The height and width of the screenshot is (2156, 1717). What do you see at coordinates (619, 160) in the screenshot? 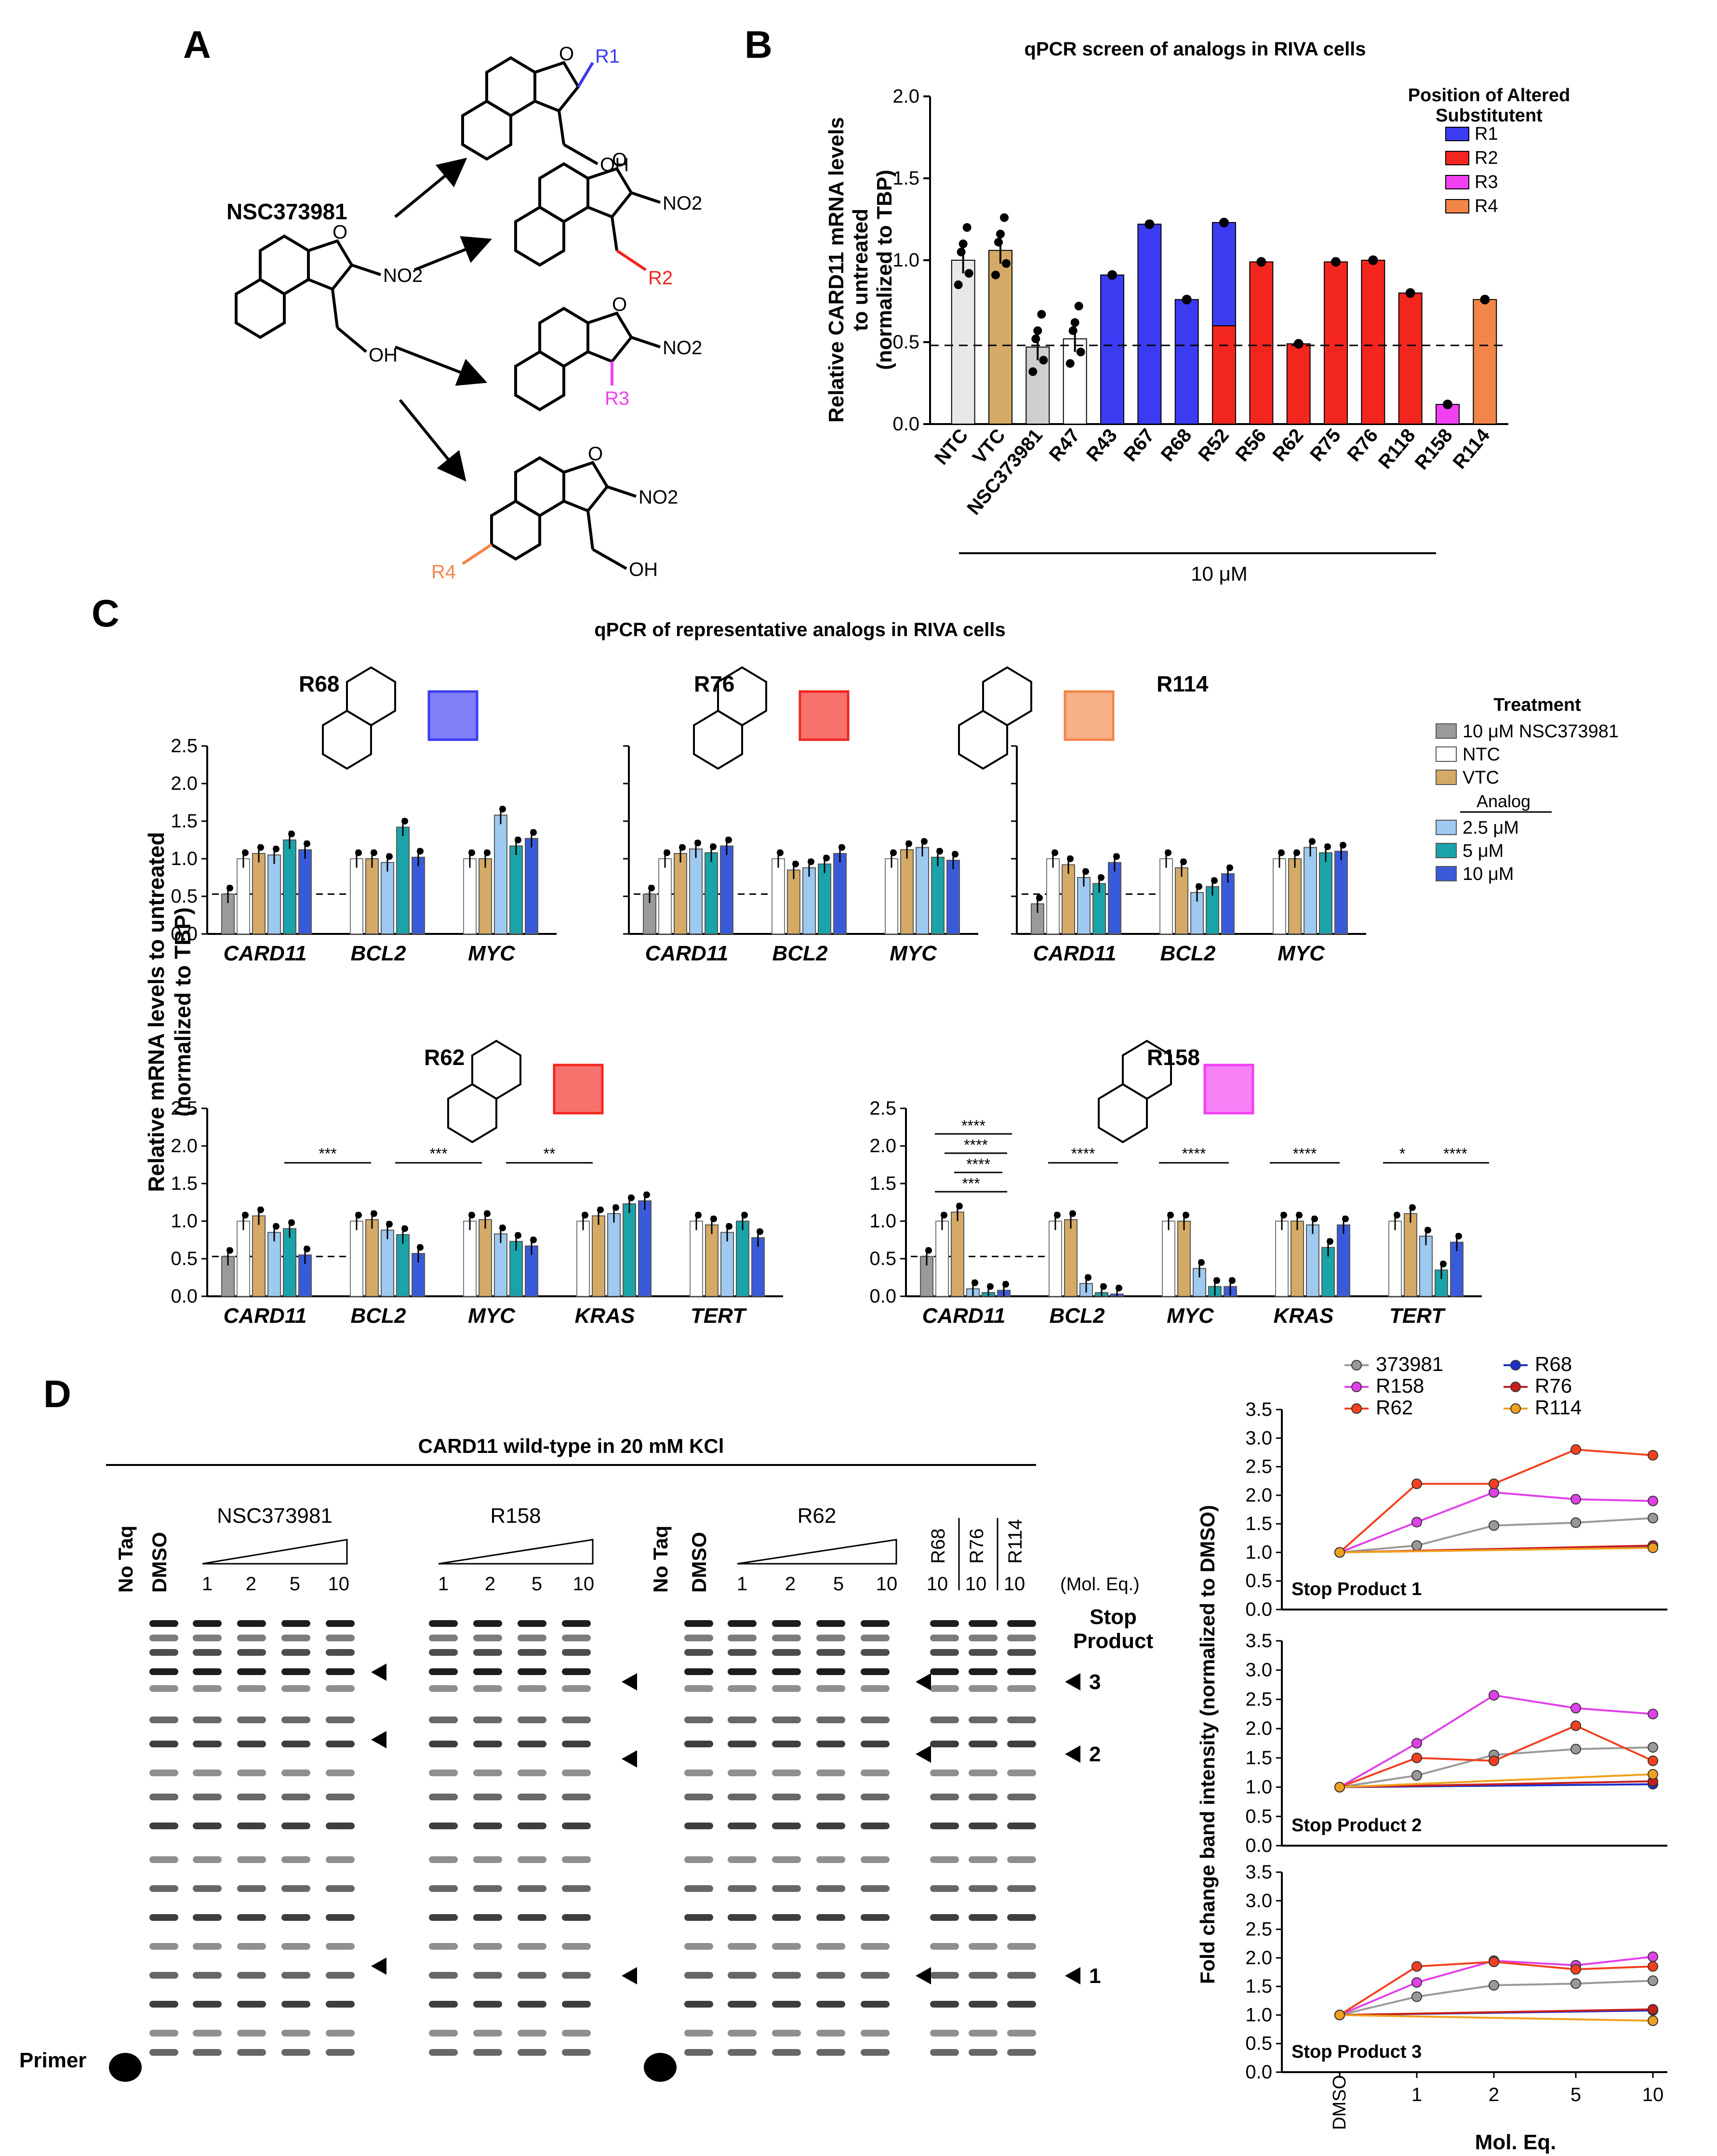
I see `r2-o-label: O` at bounding box center [619, 160].